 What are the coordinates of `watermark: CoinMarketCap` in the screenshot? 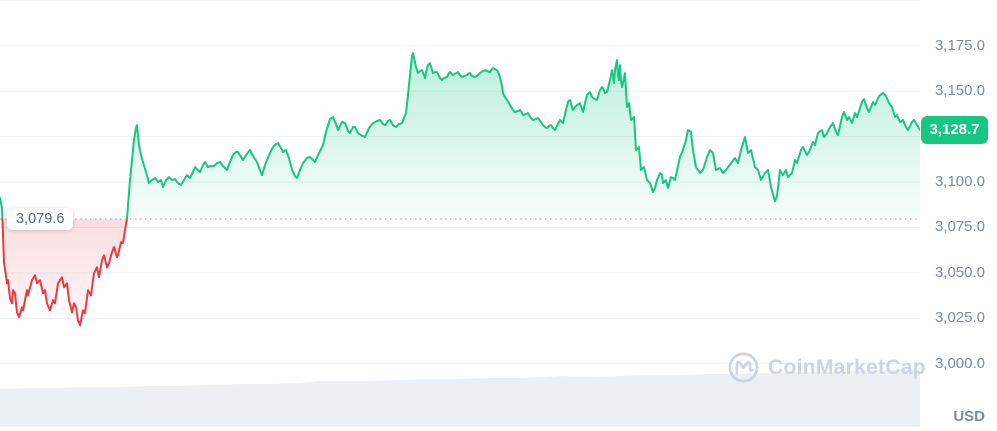 It's located at (826, 367).